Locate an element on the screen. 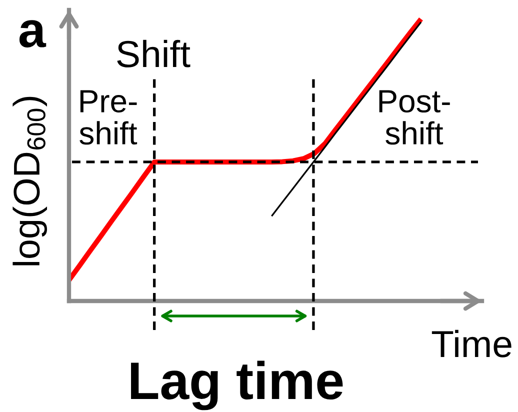  y-axis-title: log(OD$_{600}$) is located at coordinates (30, 181).